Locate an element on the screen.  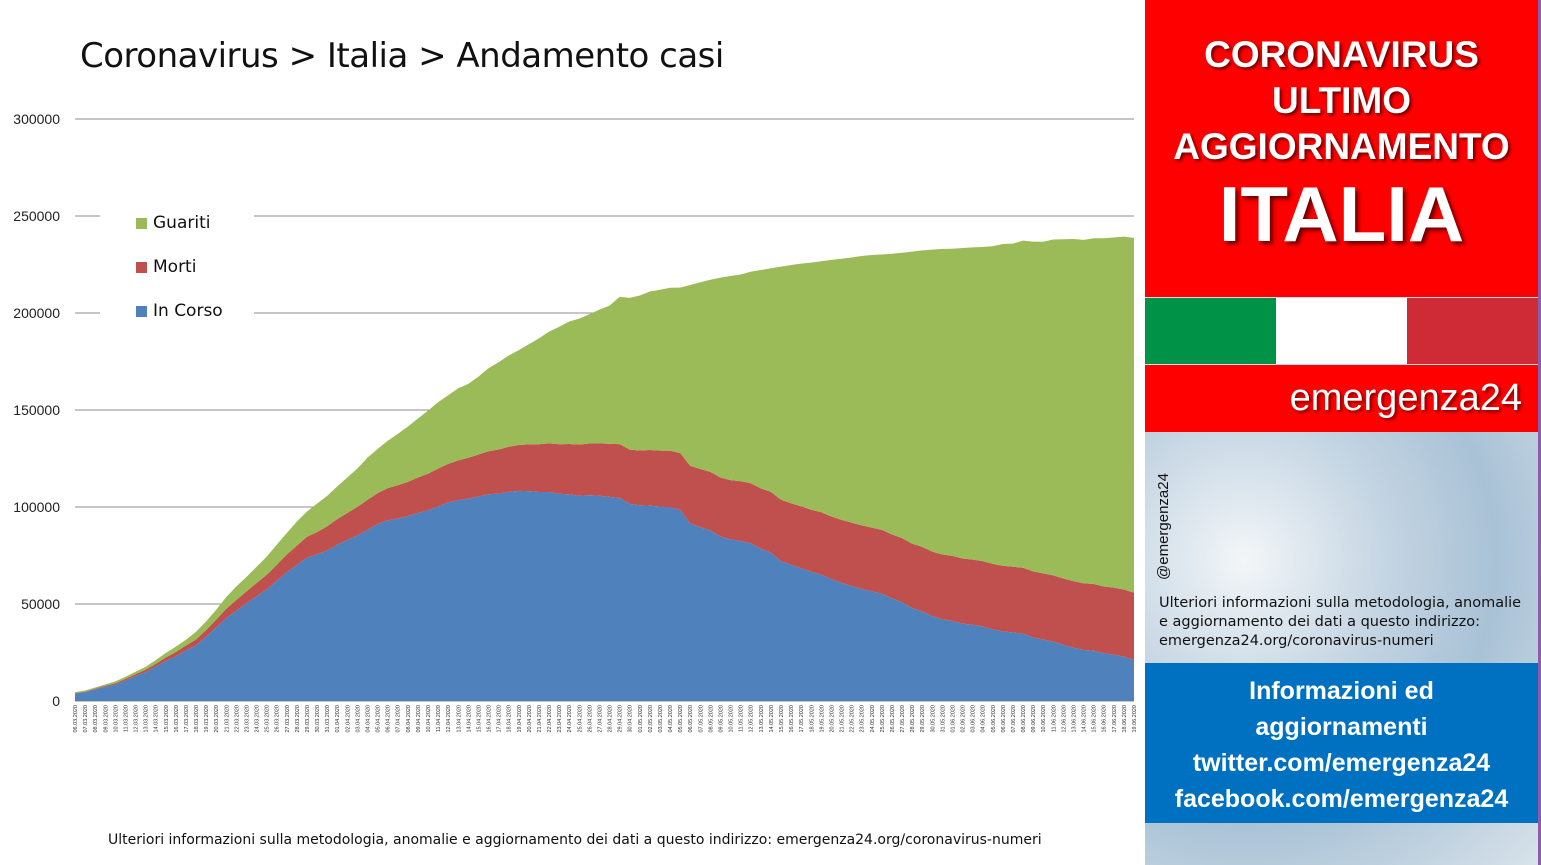
x-tick-label: 13.04.2020 is located at coordinates (459, 719).